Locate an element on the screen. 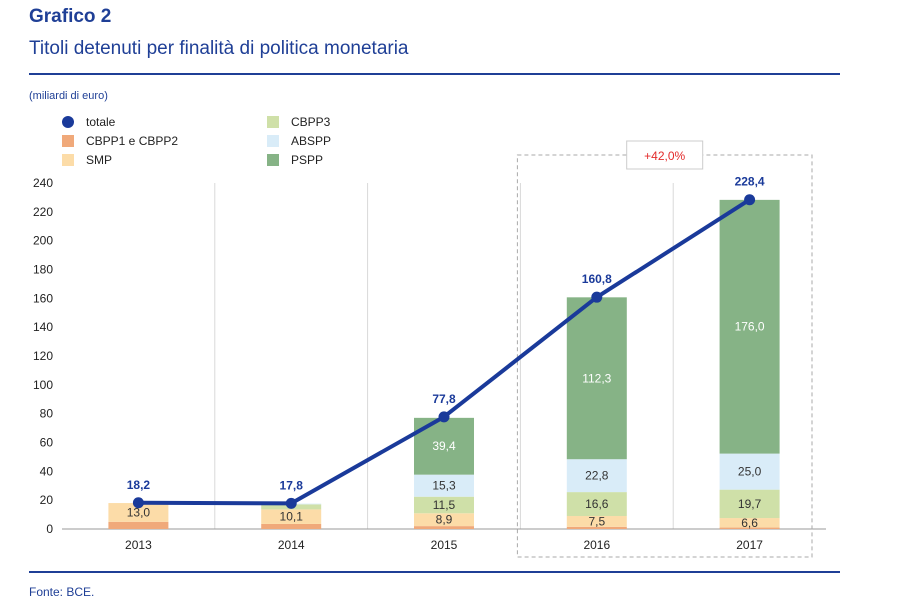 The width and height of the screenshot is (902, 616). annotation-badge is located at coordinates (665, 155).